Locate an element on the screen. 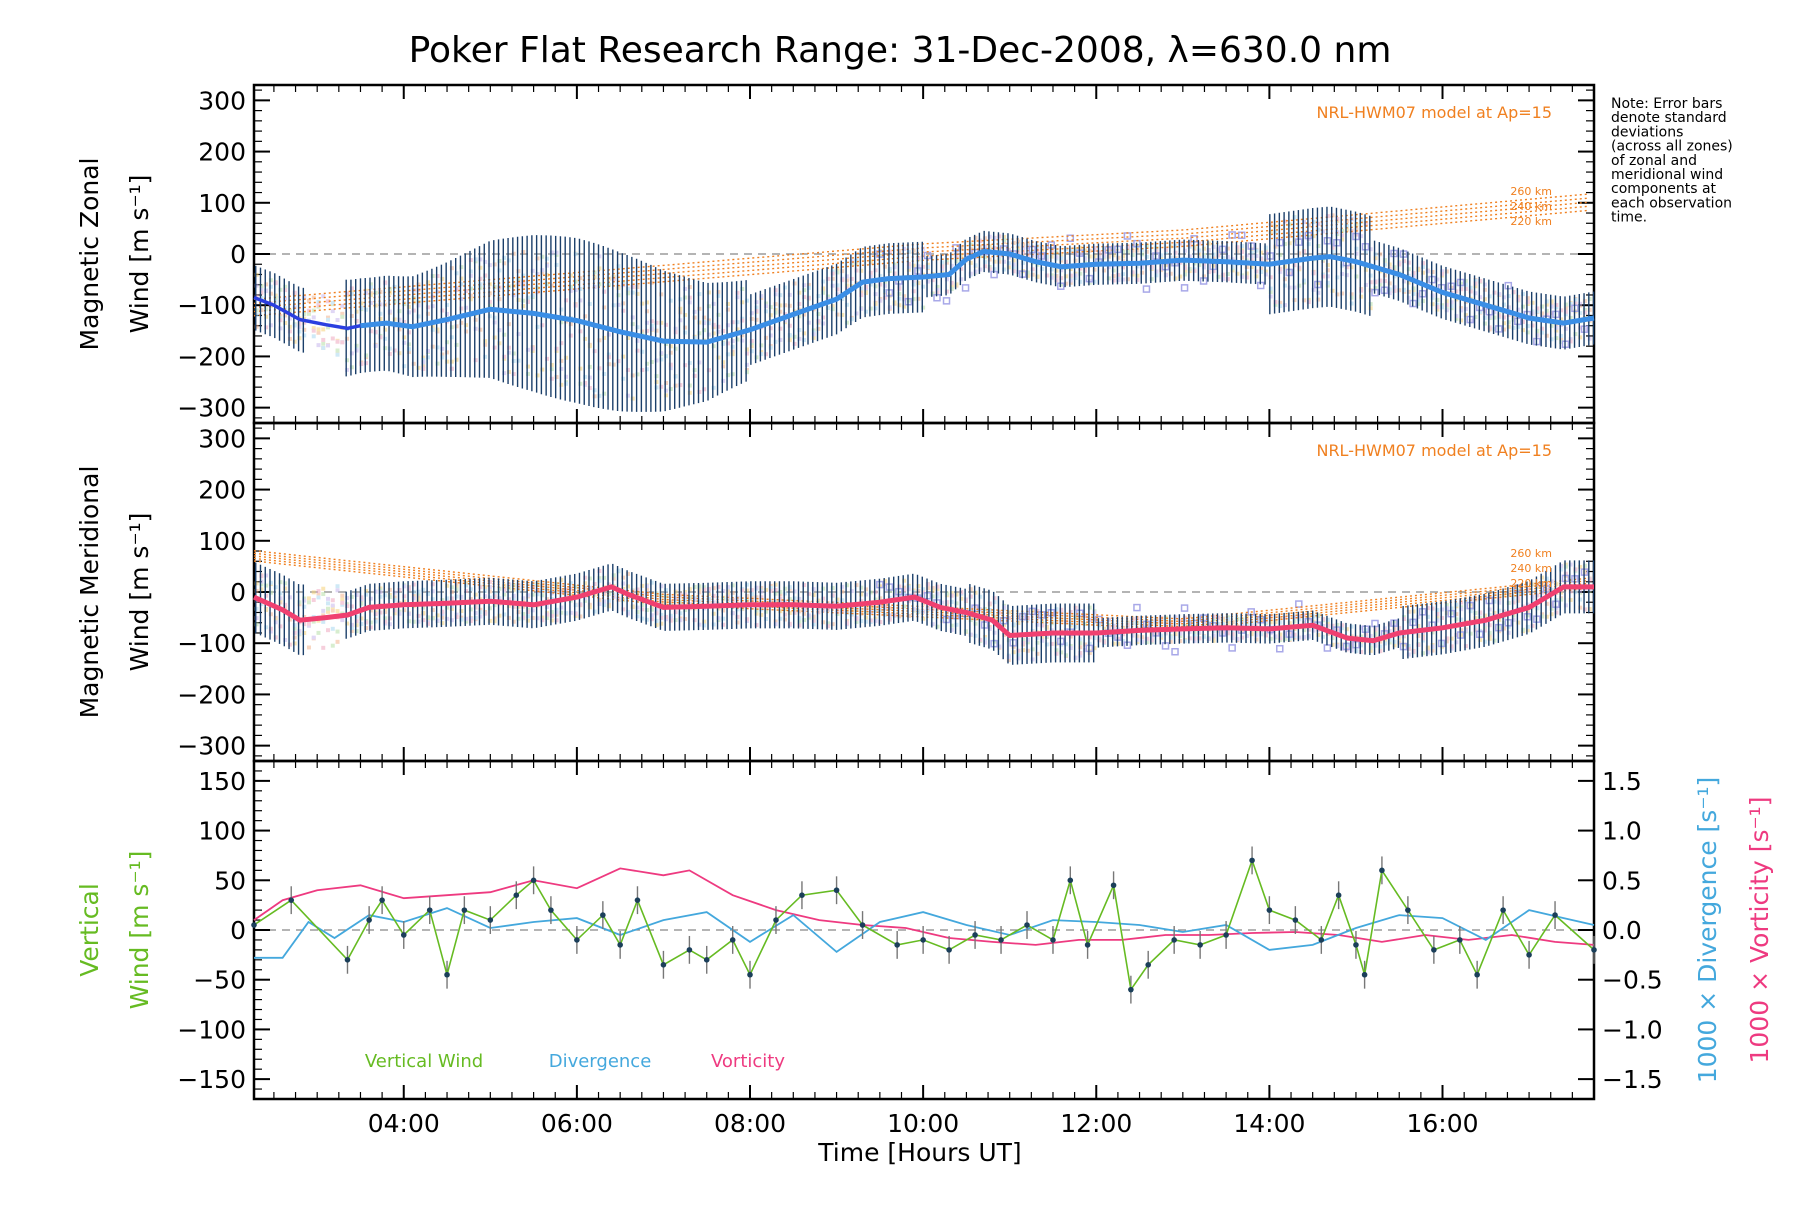 This screenshot has width=1800, height=1205. scatter-point is located at coordinates (1175, 651).